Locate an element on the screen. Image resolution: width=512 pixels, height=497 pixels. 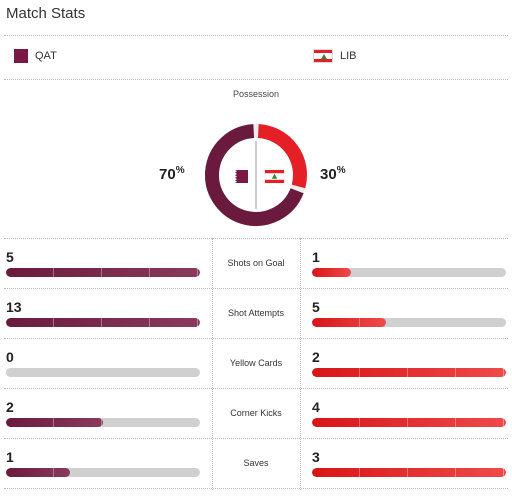
away-stat-value: 1 is located at coordinates (316, 257).